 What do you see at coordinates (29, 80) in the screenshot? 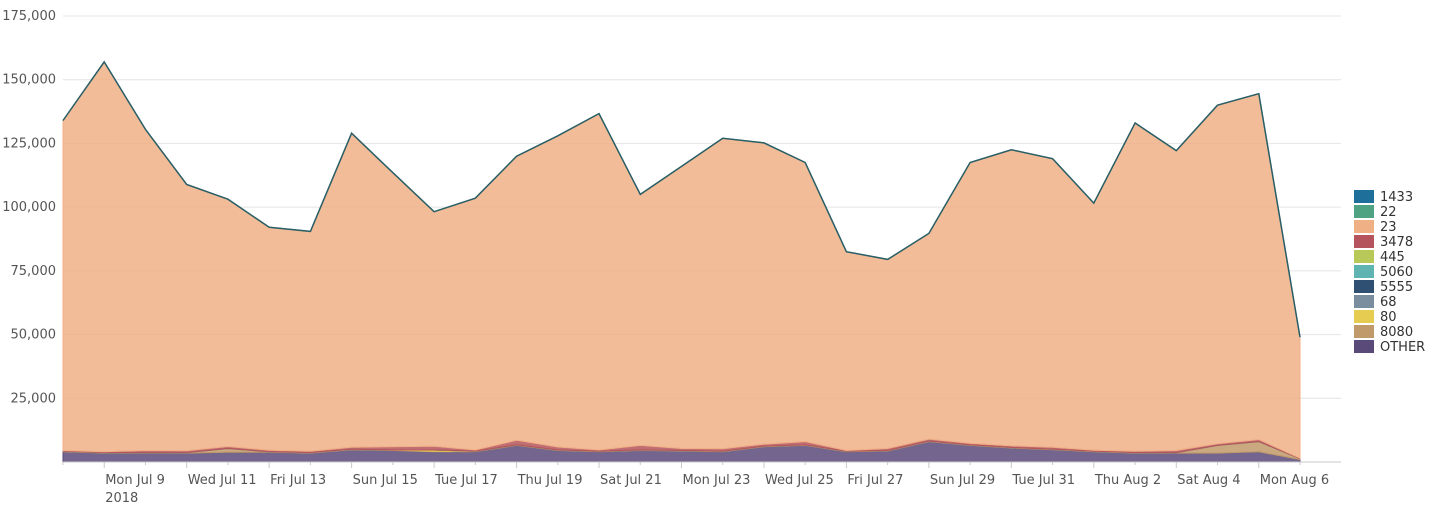
I see `y-tick-label: 150,000` at bounding box center [29, 80].